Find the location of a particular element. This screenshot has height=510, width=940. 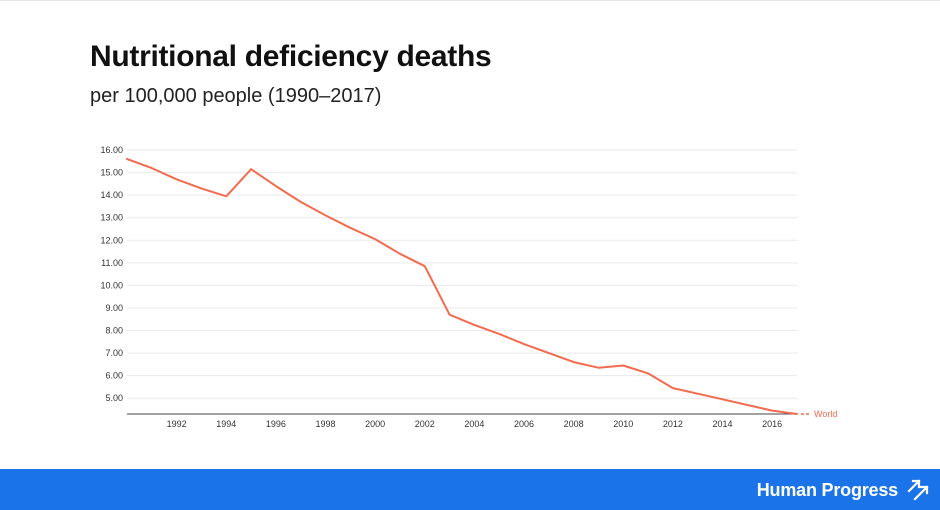

y-tick-label: 14.00 is located at coordinates (111, 195).